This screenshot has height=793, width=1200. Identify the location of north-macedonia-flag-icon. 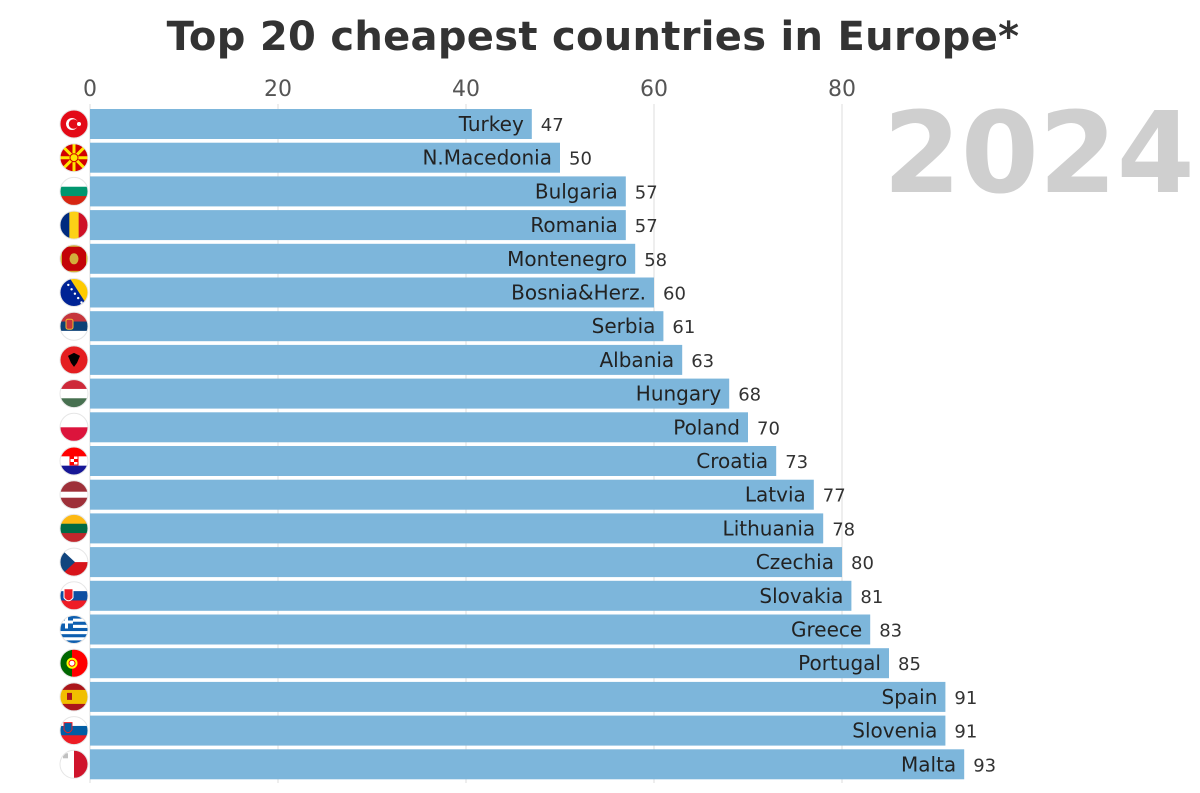
(74, 157).